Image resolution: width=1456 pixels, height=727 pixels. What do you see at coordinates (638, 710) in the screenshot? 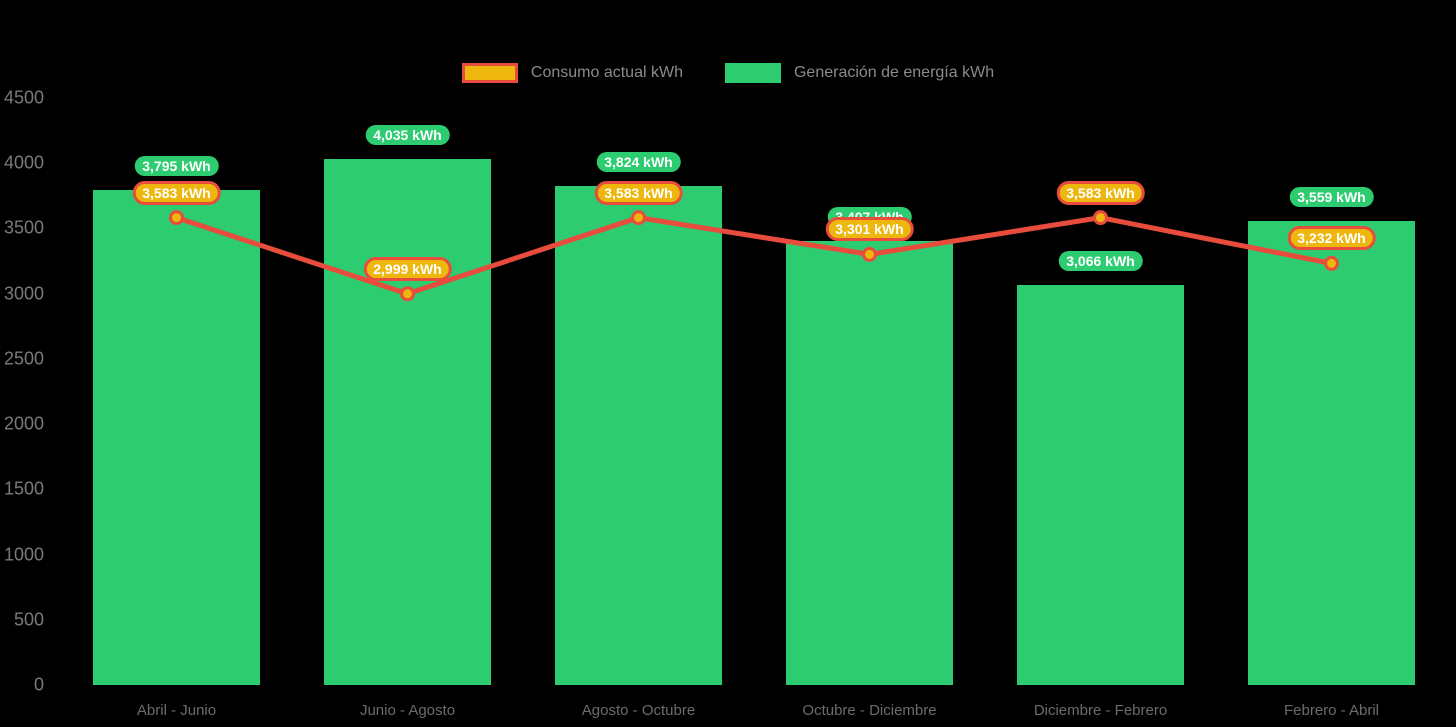
I see `x-axis-category-label: Agosto - Octubre` at bounding box center [638, 710].